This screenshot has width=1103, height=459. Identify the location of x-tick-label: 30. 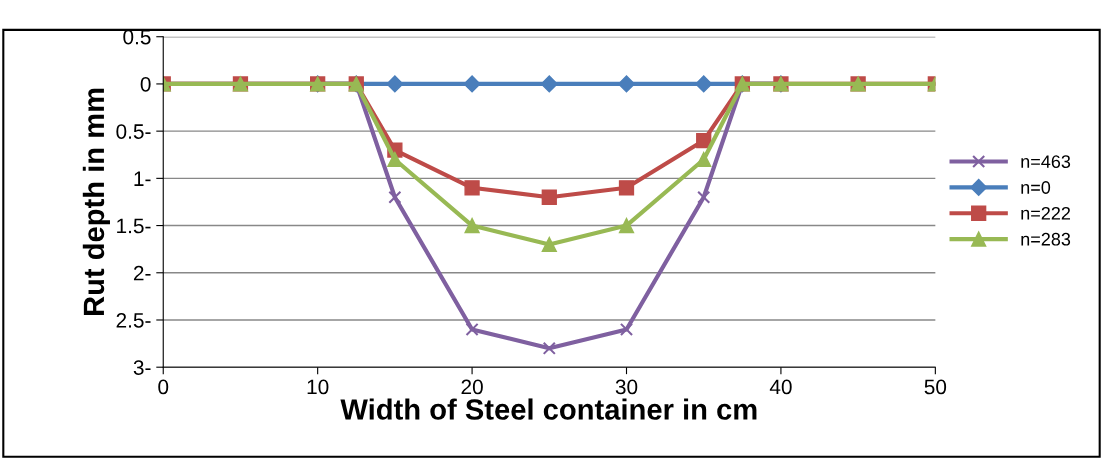
(626, 387).